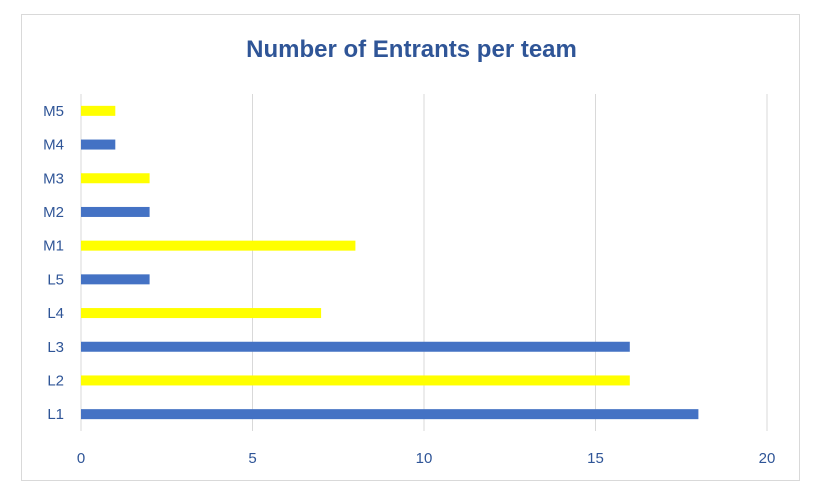  What do you see at coordinates (53, 145) in the screenshot?
I see `y-tick-label-M4: M4` at bounding box center [53, 145].